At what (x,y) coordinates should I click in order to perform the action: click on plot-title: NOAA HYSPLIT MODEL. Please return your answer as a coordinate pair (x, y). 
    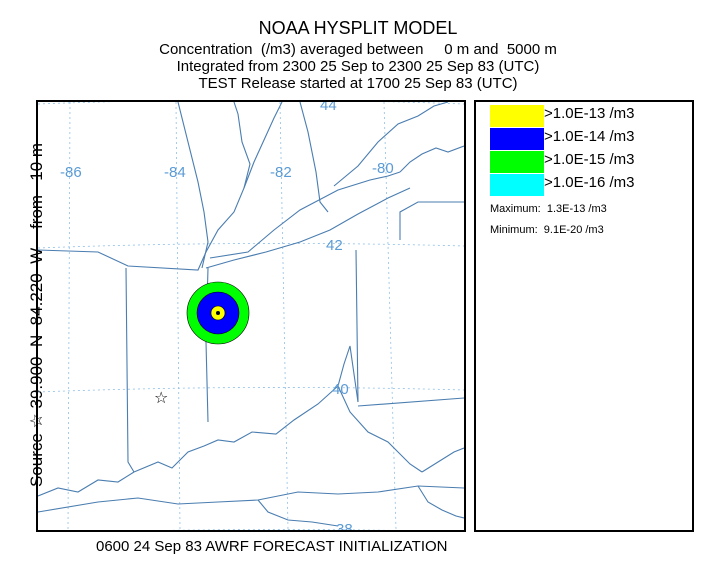
    Looking at the image, I should click on (358, 28).